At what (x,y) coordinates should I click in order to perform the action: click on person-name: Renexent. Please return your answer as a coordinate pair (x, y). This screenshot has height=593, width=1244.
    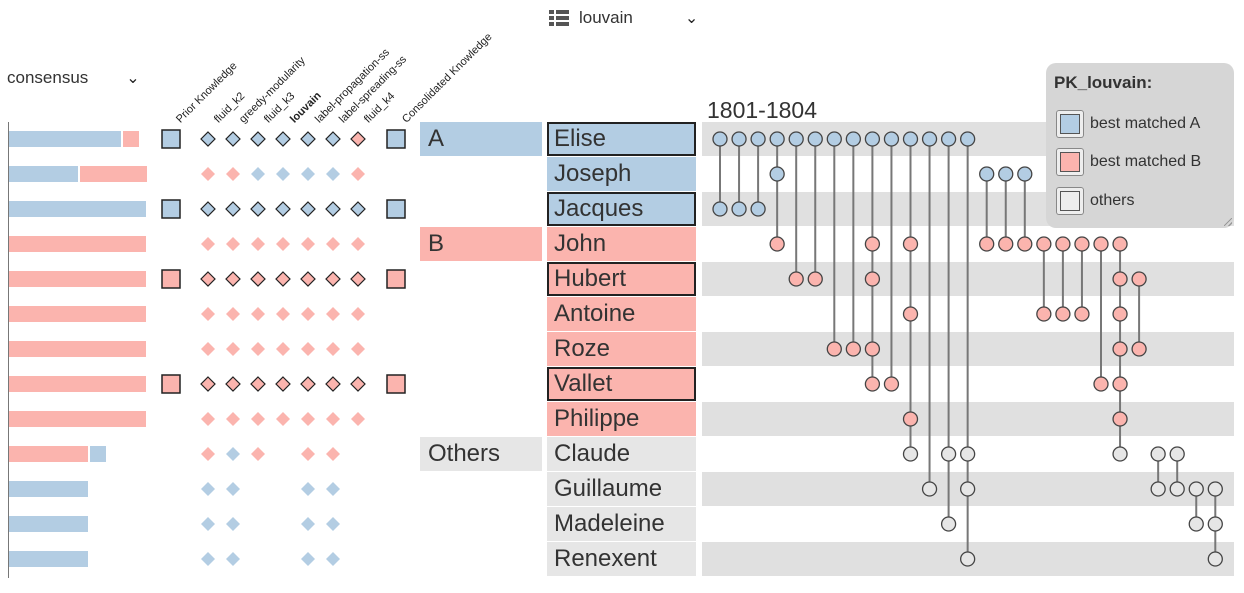
    Looking at the image, I should click on (621, 559).